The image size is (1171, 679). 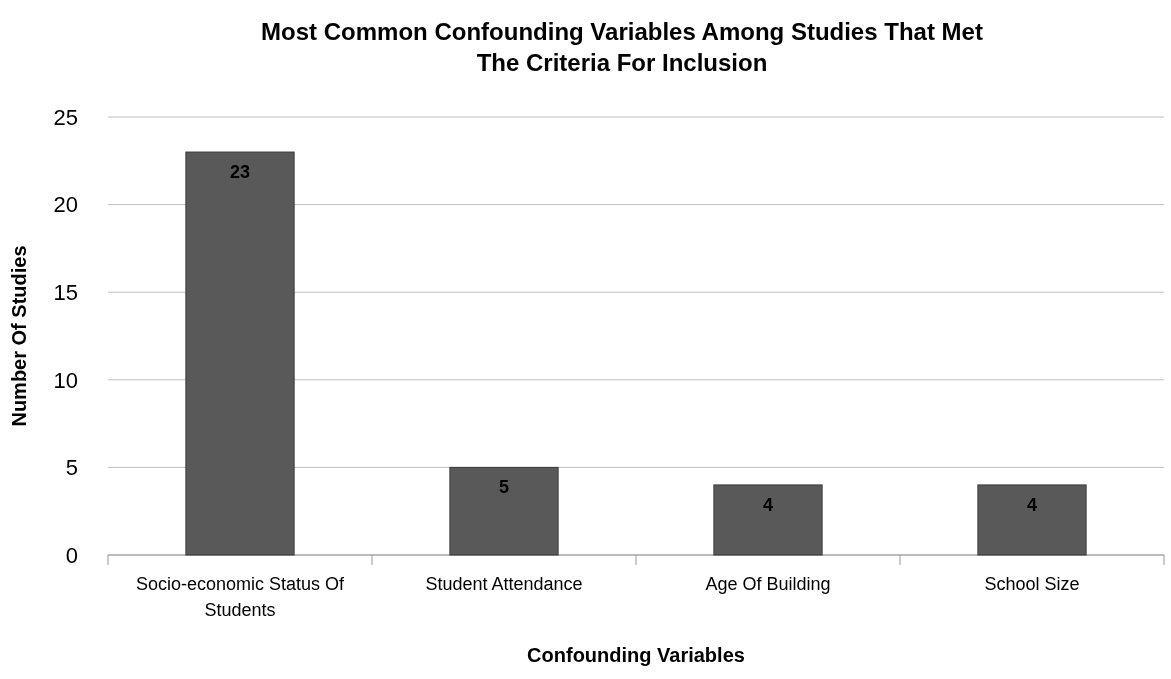 What do you see at coordinates (768, 584) in the screenshot?
I see `x-tick-label: Age Of Building` at bounding box center [768, 584].